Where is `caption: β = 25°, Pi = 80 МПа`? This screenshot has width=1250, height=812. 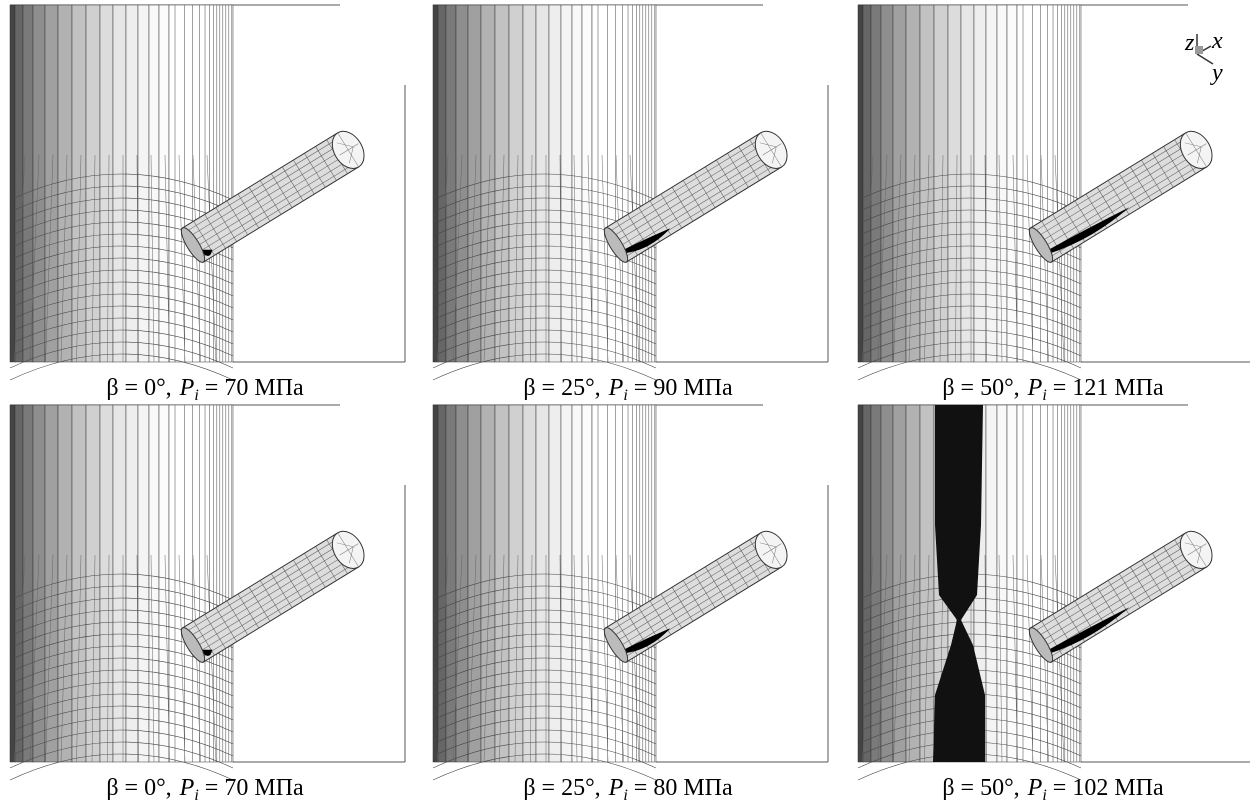 caption: β = 25°, Pi = 80 МПа is located at coordinates (628, 789).